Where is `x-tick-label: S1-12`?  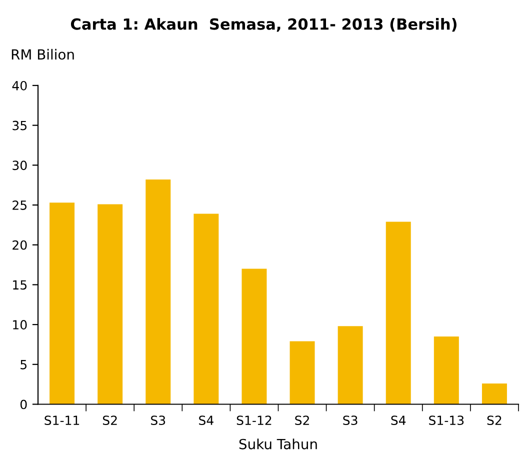 x-tick-label: S1-12 is located at coordinates (254, 421).